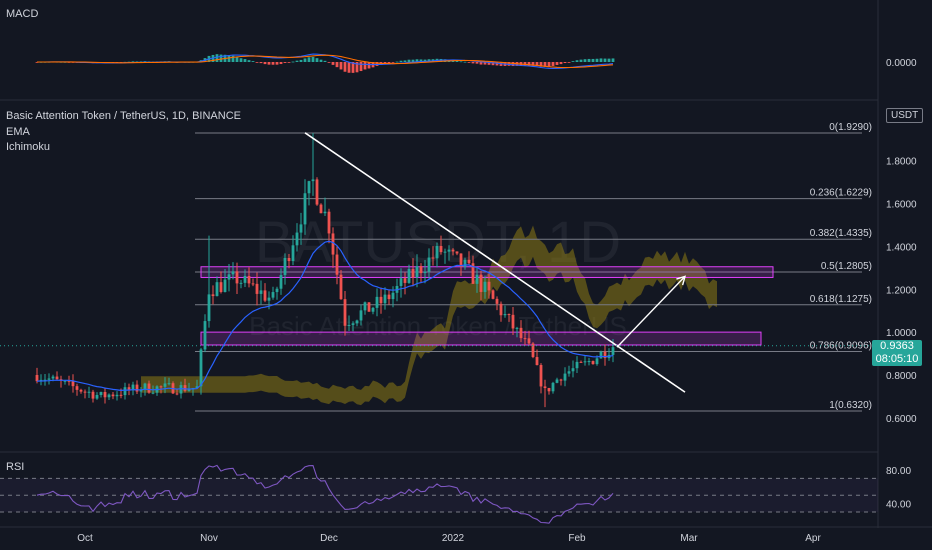 The image size is (932, 550). Describe the element at coordinates (901, 205) in the screenshot. I see `price-axis-label: 1.6000` at that location.